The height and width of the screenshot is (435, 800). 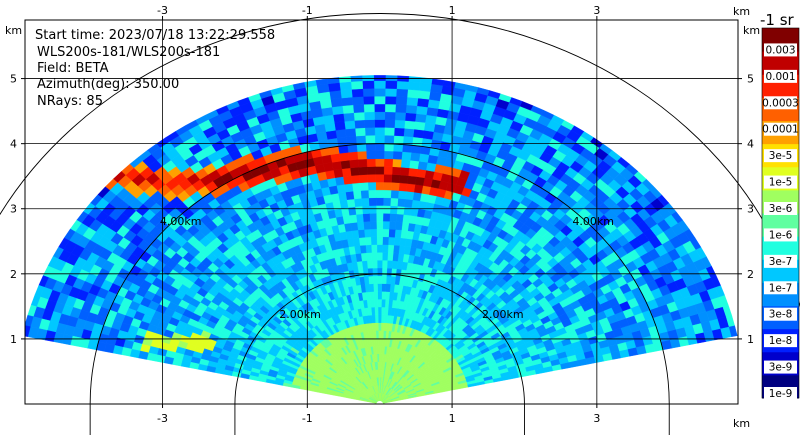 I want to click on range-ring-label: 2.00km, so click(x=503, y=314).